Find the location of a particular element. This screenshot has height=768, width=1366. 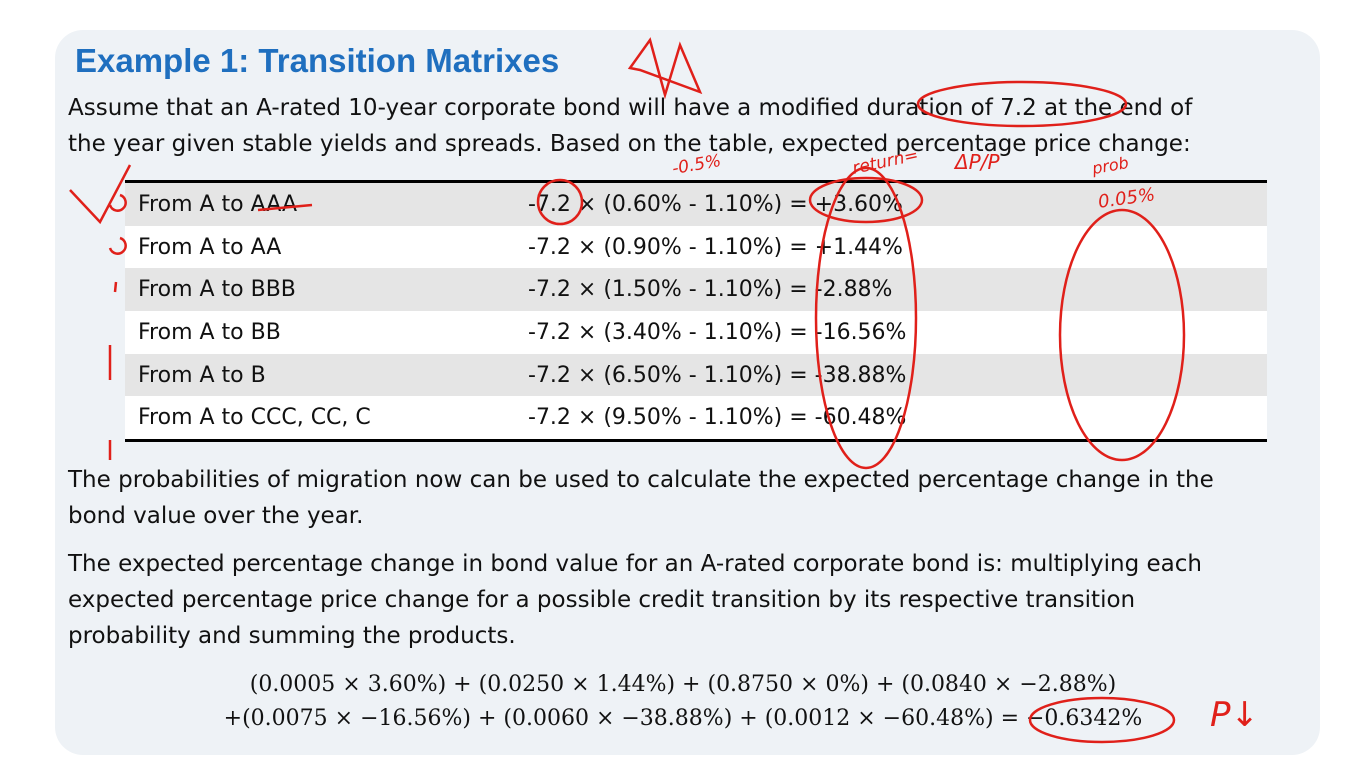

table-cell: -7.2 × (1.50% - 1.10%) = -2.88% is located at coordinates (710, 290).